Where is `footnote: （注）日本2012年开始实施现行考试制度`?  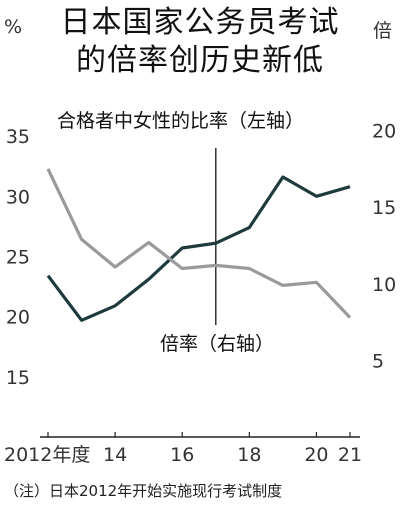 footnote: （注）日本2012年开始实施现行考试制度 is located at coordinates (143, 491).